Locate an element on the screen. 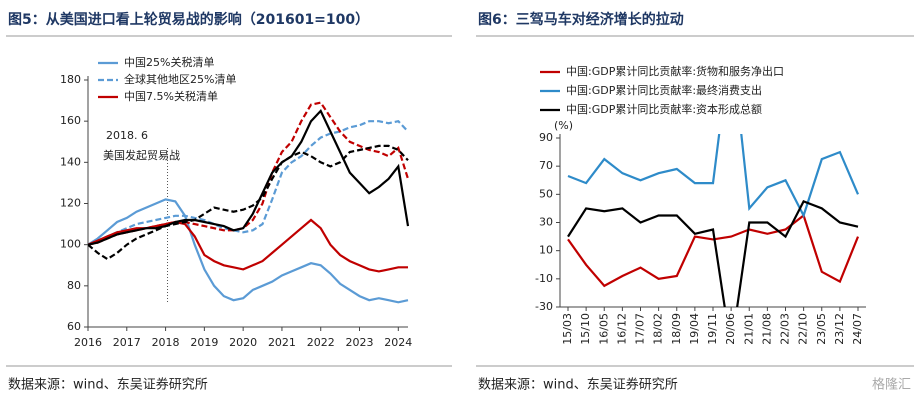  y-tick-label: 30 is located at coordinates (546, 222).